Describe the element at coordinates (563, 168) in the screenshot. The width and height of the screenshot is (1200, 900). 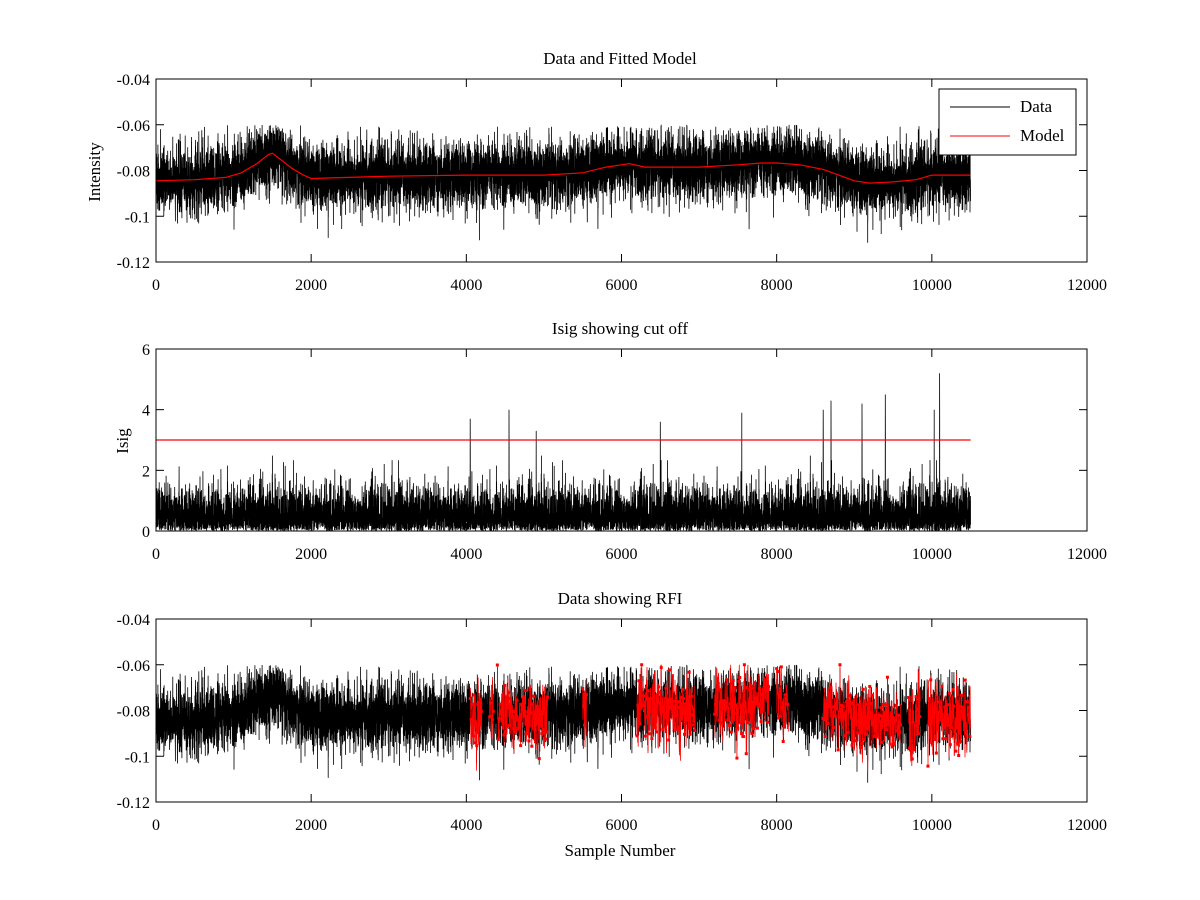
I see `series-model-line` at that location.